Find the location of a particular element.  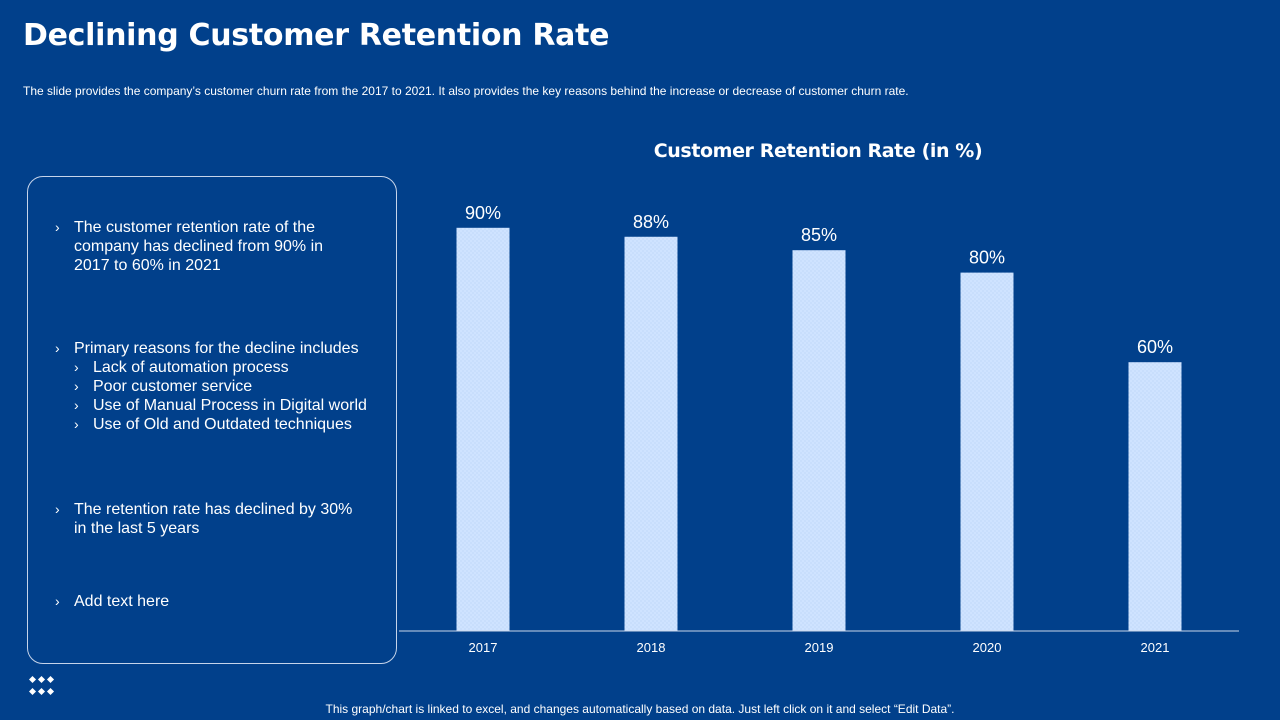

chart-title: Customer Retention Rate (in %) is located at coordinates (818, 151).